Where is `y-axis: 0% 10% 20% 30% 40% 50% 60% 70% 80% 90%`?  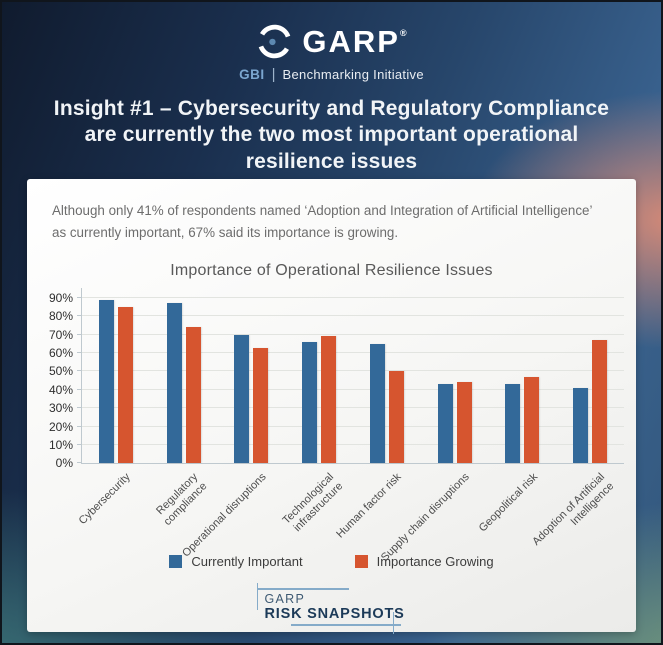
y-axis: 0% 10% 20% 30% 40% 50% 60% 70% 80% 90% is located at coordinates (59, 379).